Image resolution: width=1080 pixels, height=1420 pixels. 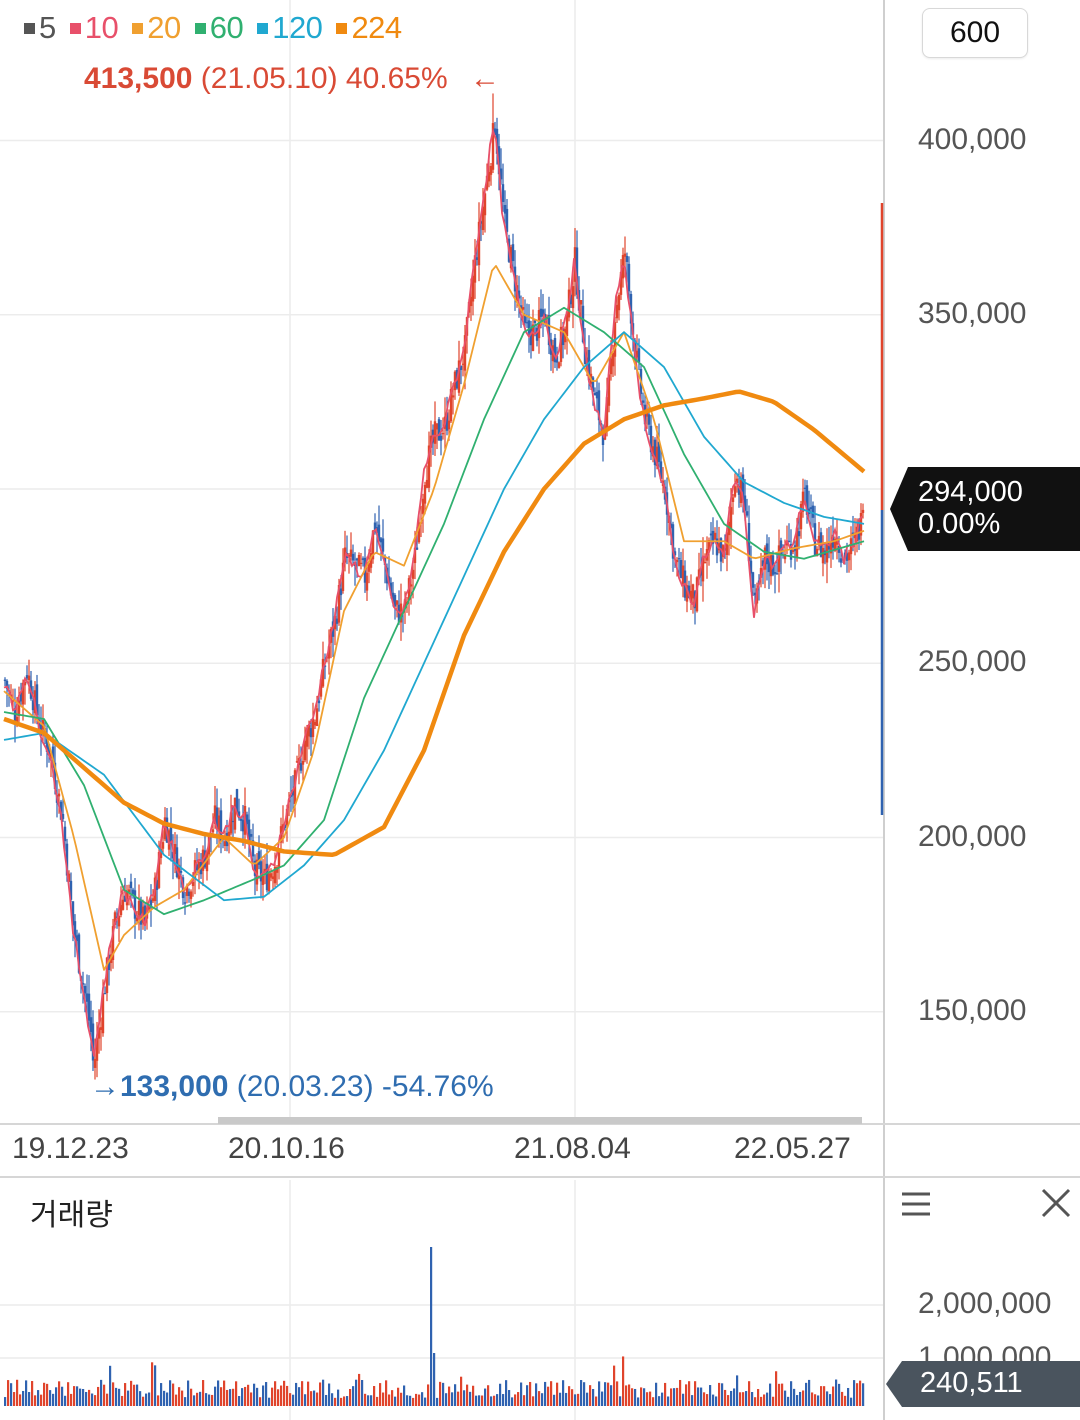 What do you see at coordinates (959, 524) in the screenshot?
I see `current-price-change: 0.00%` at bounding box center [959, 524].